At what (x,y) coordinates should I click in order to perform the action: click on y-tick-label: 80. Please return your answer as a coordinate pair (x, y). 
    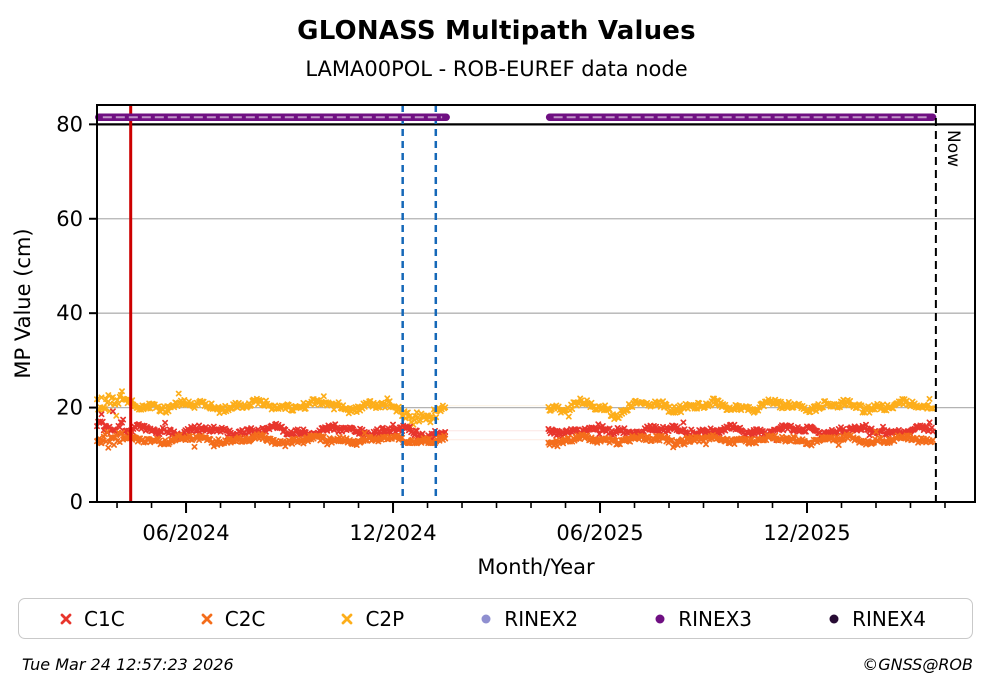
    Looking at the image, I should click on (69, 124).